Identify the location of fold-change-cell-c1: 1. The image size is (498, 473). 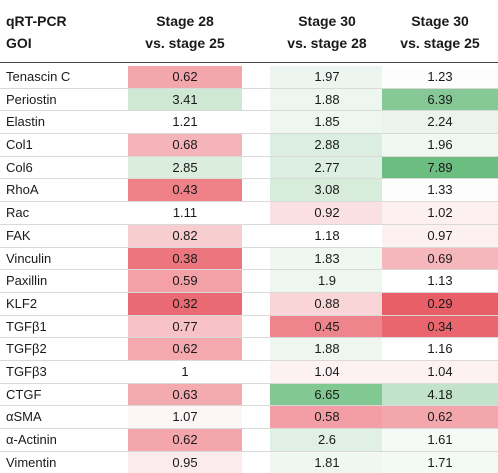
(185, 371).